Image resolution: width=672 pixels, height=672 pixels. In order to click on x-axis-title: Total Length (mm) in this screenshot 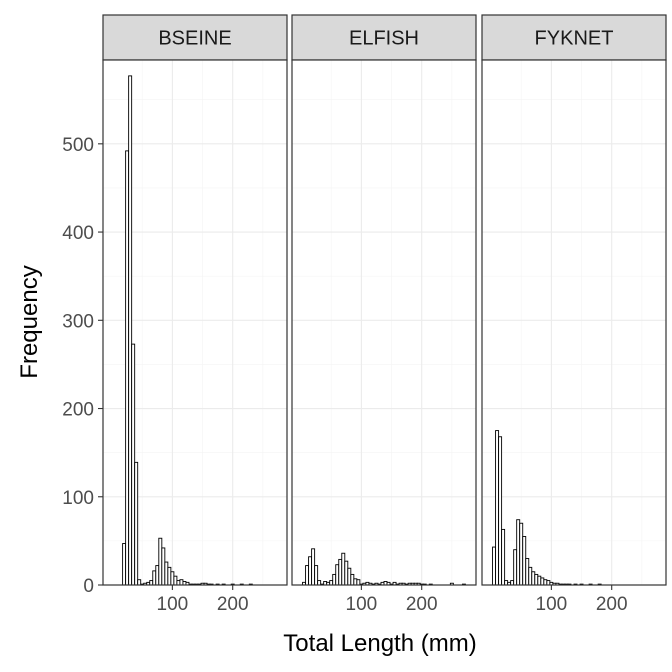, I will do `click(379, 643)`.